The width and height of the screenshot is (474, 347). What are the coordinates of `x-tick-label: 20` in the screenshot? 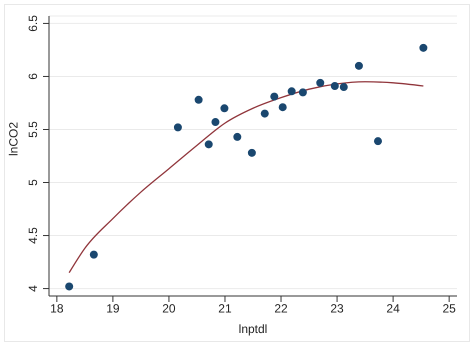 It's located at (169, 309).